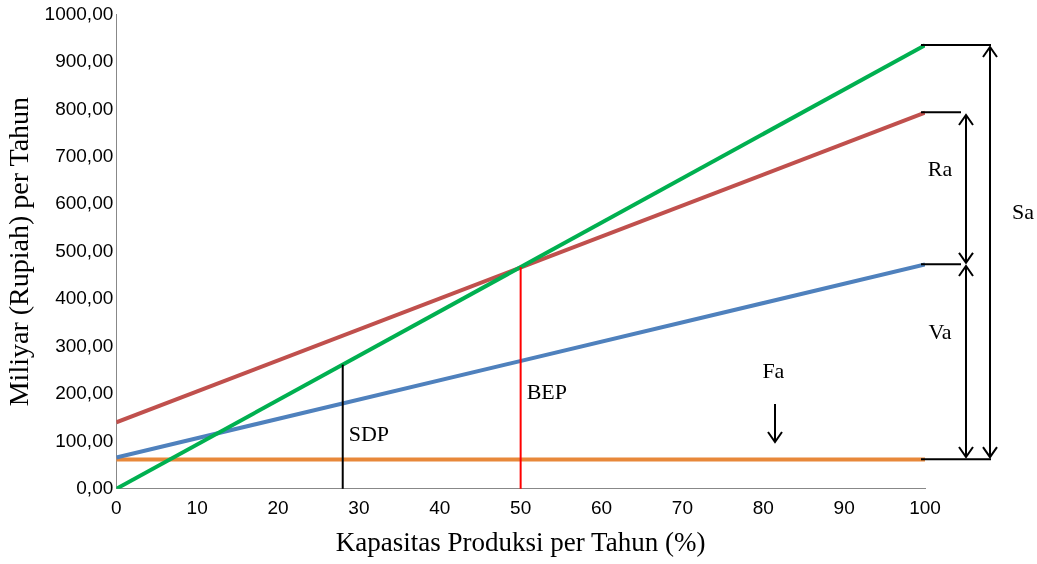  What do you see at coordinates (844, 508) in the screenshot?
I see `x-tick-label: 90` at bounding box center [844, 508].